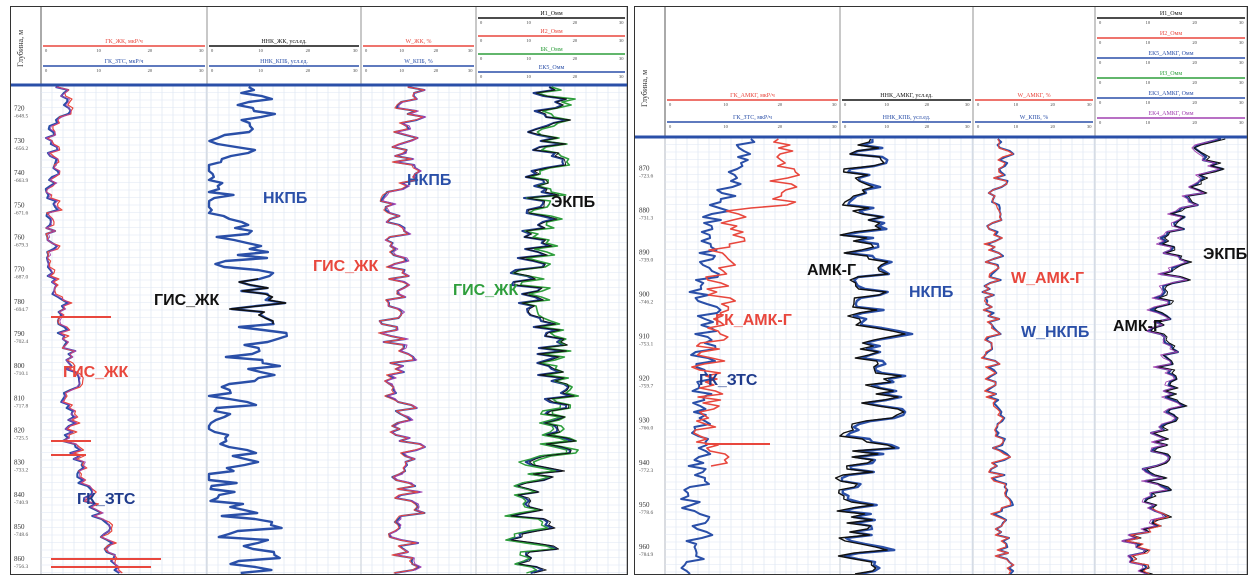 Image resolution: width=1248 pixels, height=575 pixels. I want to click on right-depth-tick-tvd: -739.0, so click(646, 261).